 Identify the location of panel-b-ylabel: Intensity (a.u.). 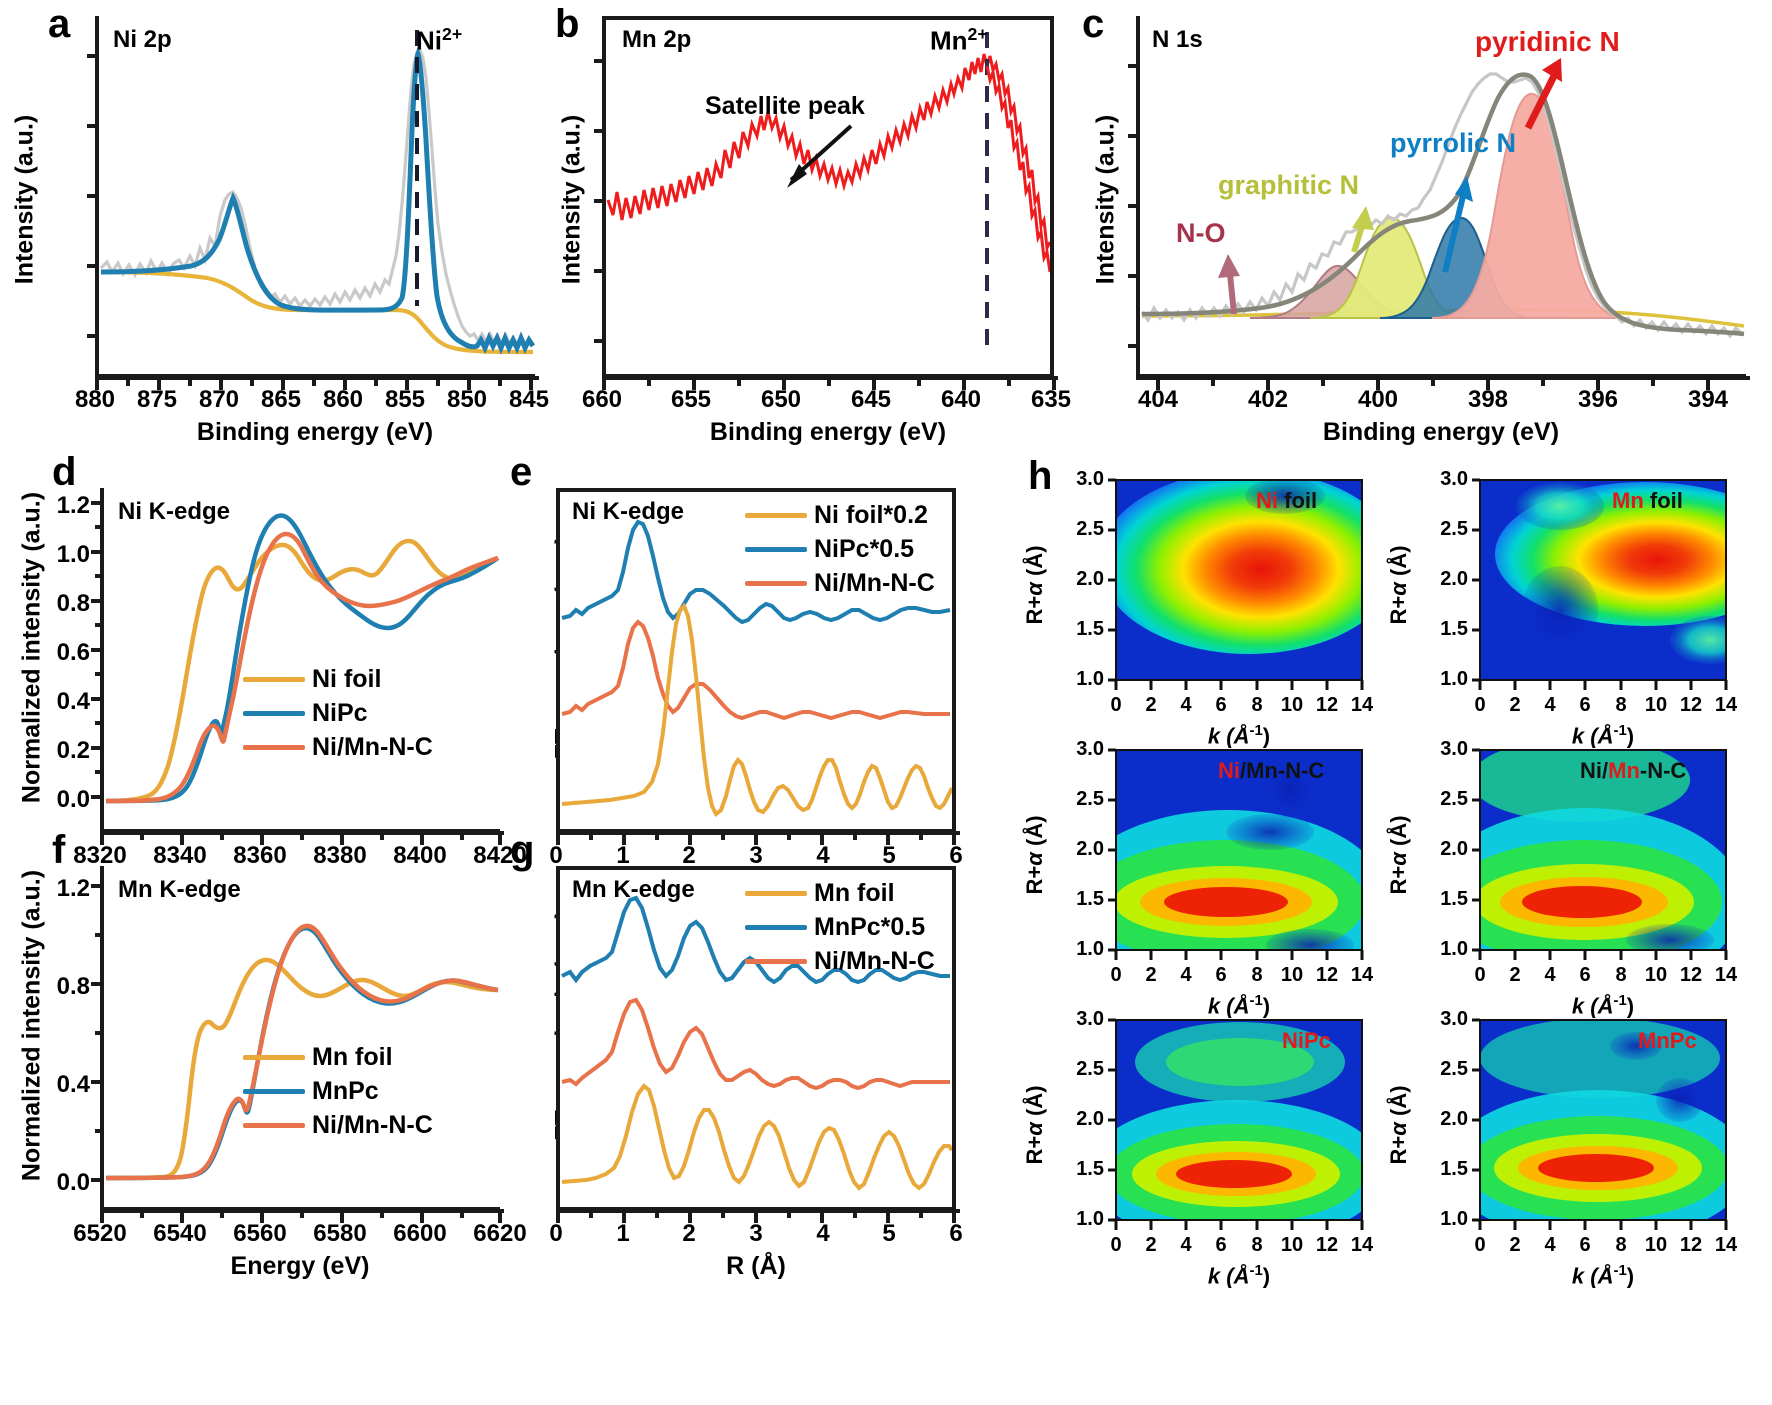
(571, 199).